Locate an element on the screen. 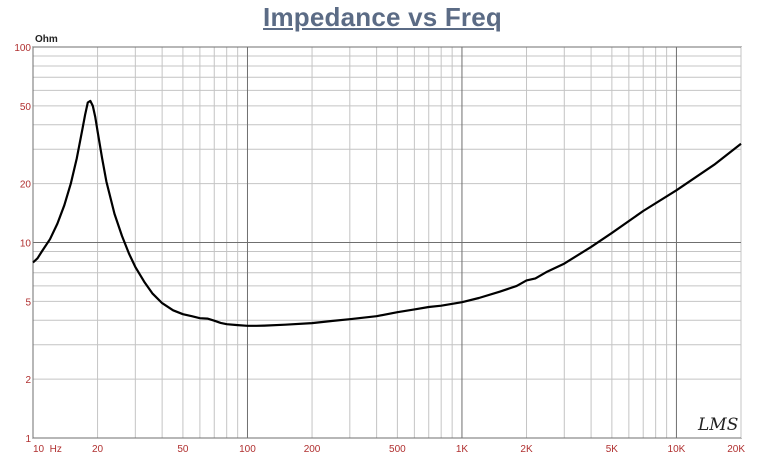  x-tick-label: 10K is located at coordinates (677, 449).